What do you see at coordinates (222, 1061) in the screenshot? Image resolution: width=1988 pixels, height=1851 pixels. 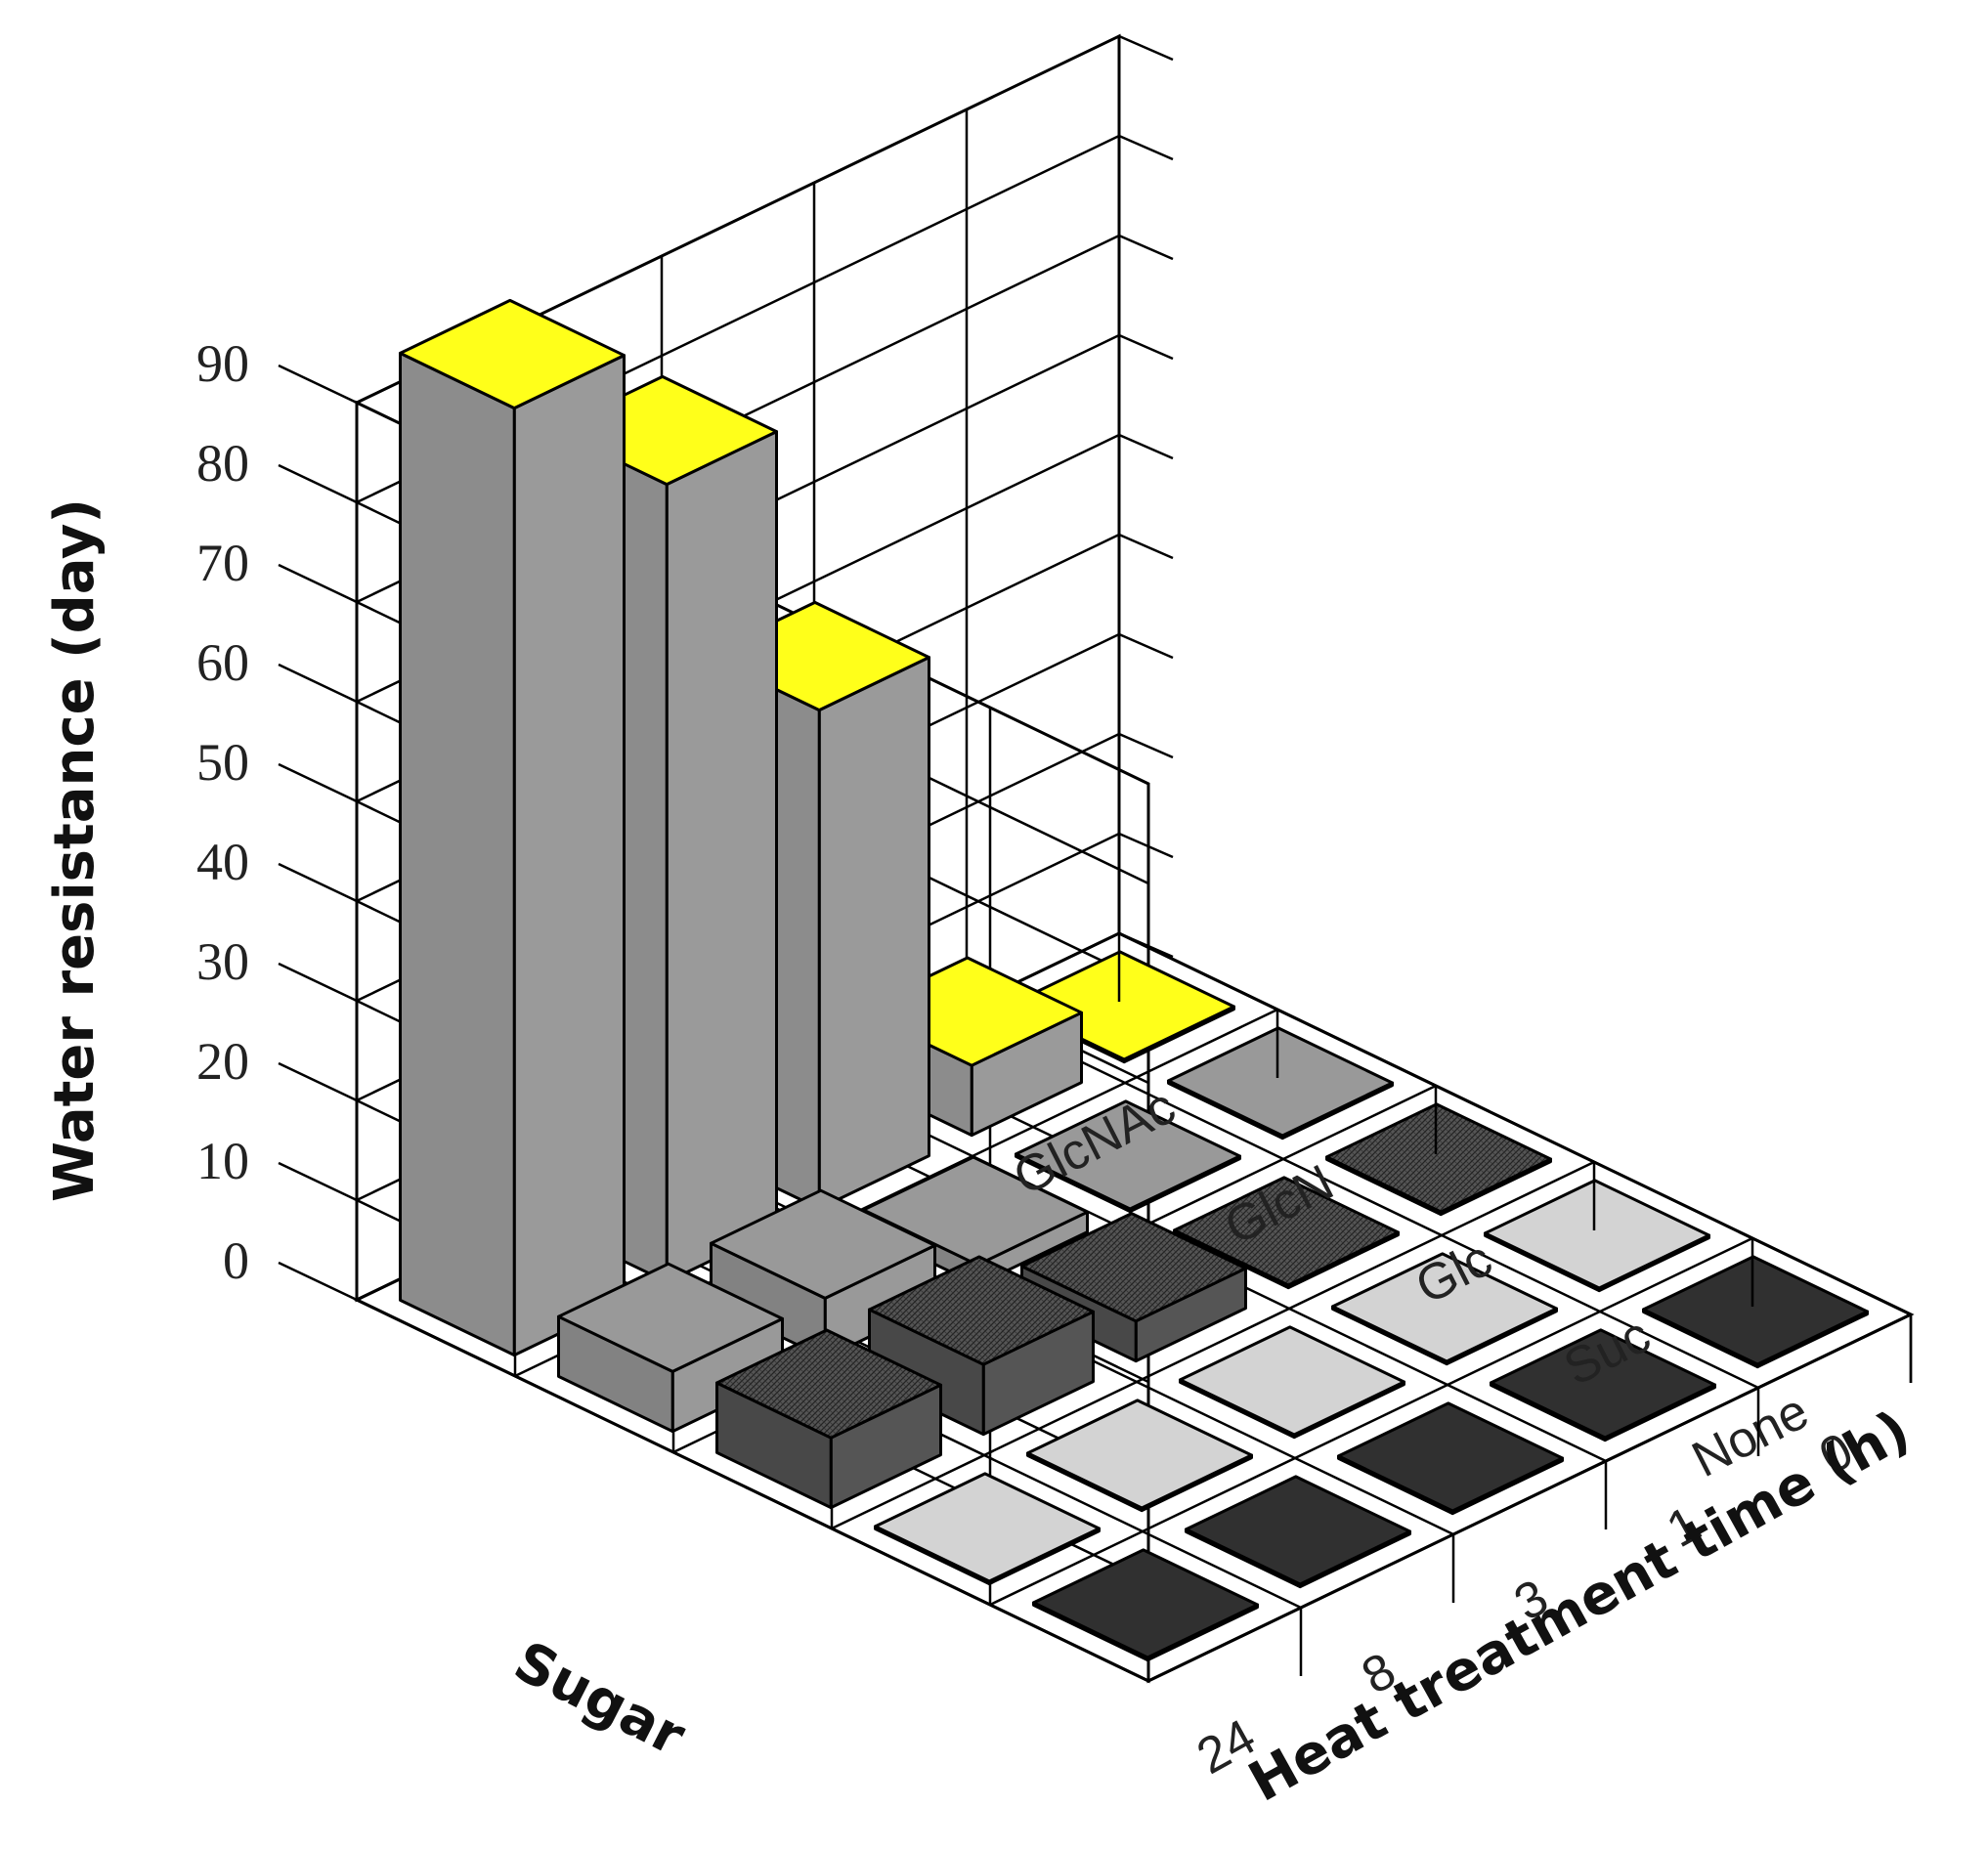 I see `z-tick-label: 20` at bounding box center [222, 1061].